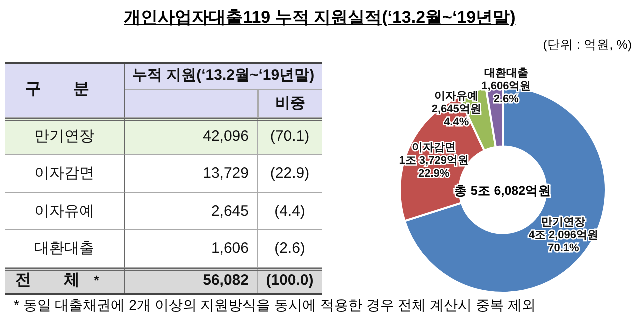  I want to click on text: 42,096, so click(191, 136).